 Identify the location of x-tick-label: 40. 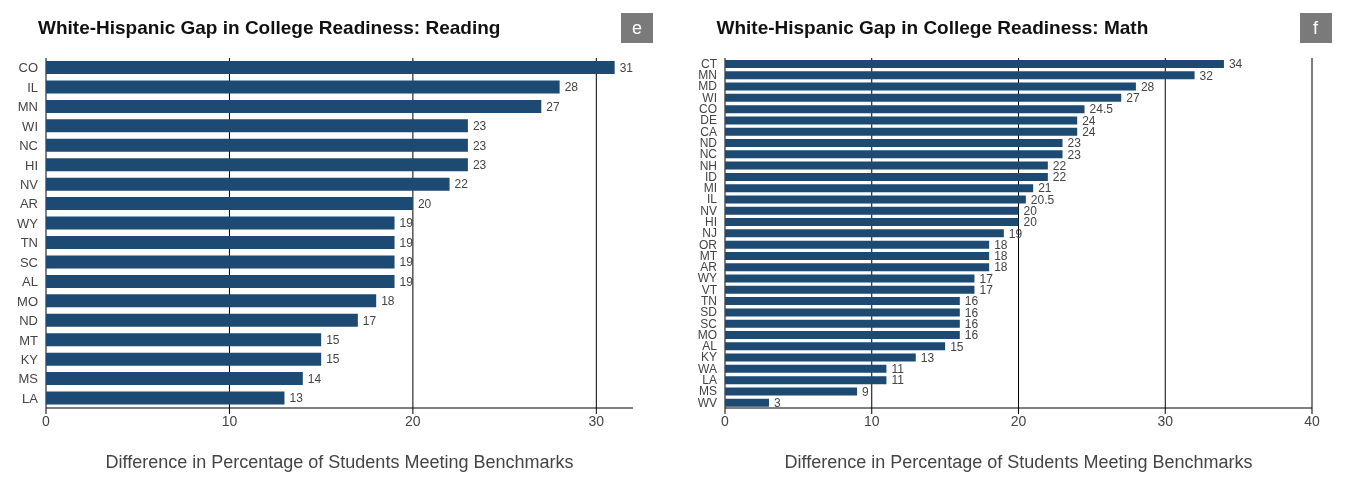
(1311, 420).